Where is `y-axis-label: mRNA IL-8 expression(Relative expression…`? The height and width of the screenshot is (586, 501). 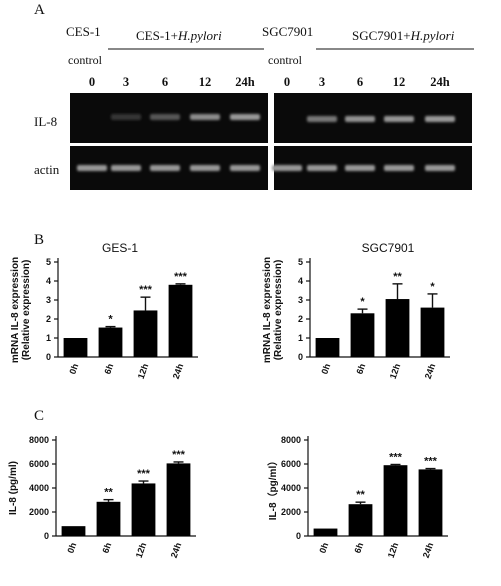 y-axis-label: mRNA IL-8 expression(Relative expression… is located at coordinates (21, 310).